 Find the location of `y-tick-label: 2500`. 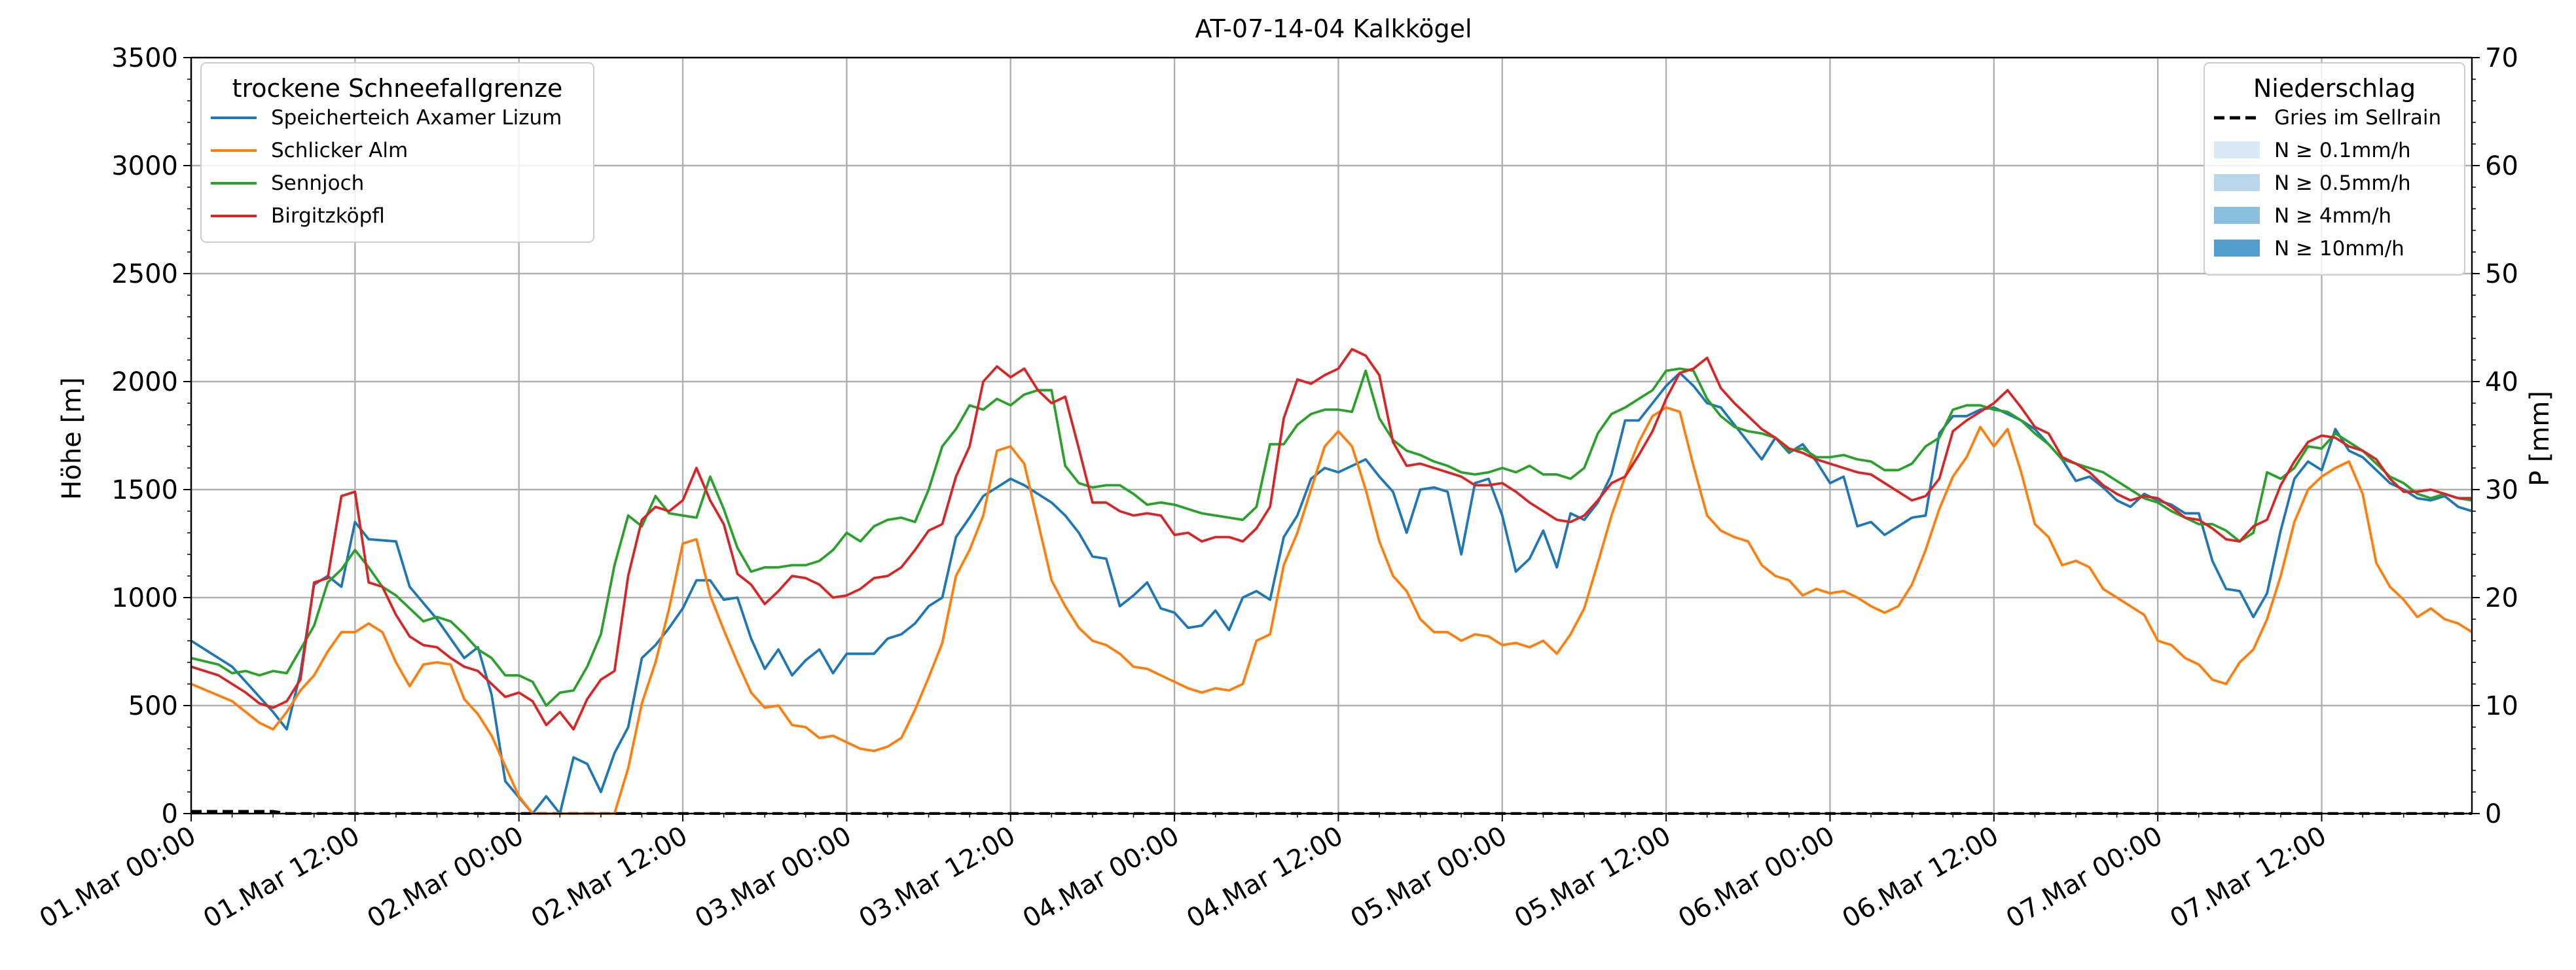

y-tick-label: 2500 is located at coordinates (144, 274).